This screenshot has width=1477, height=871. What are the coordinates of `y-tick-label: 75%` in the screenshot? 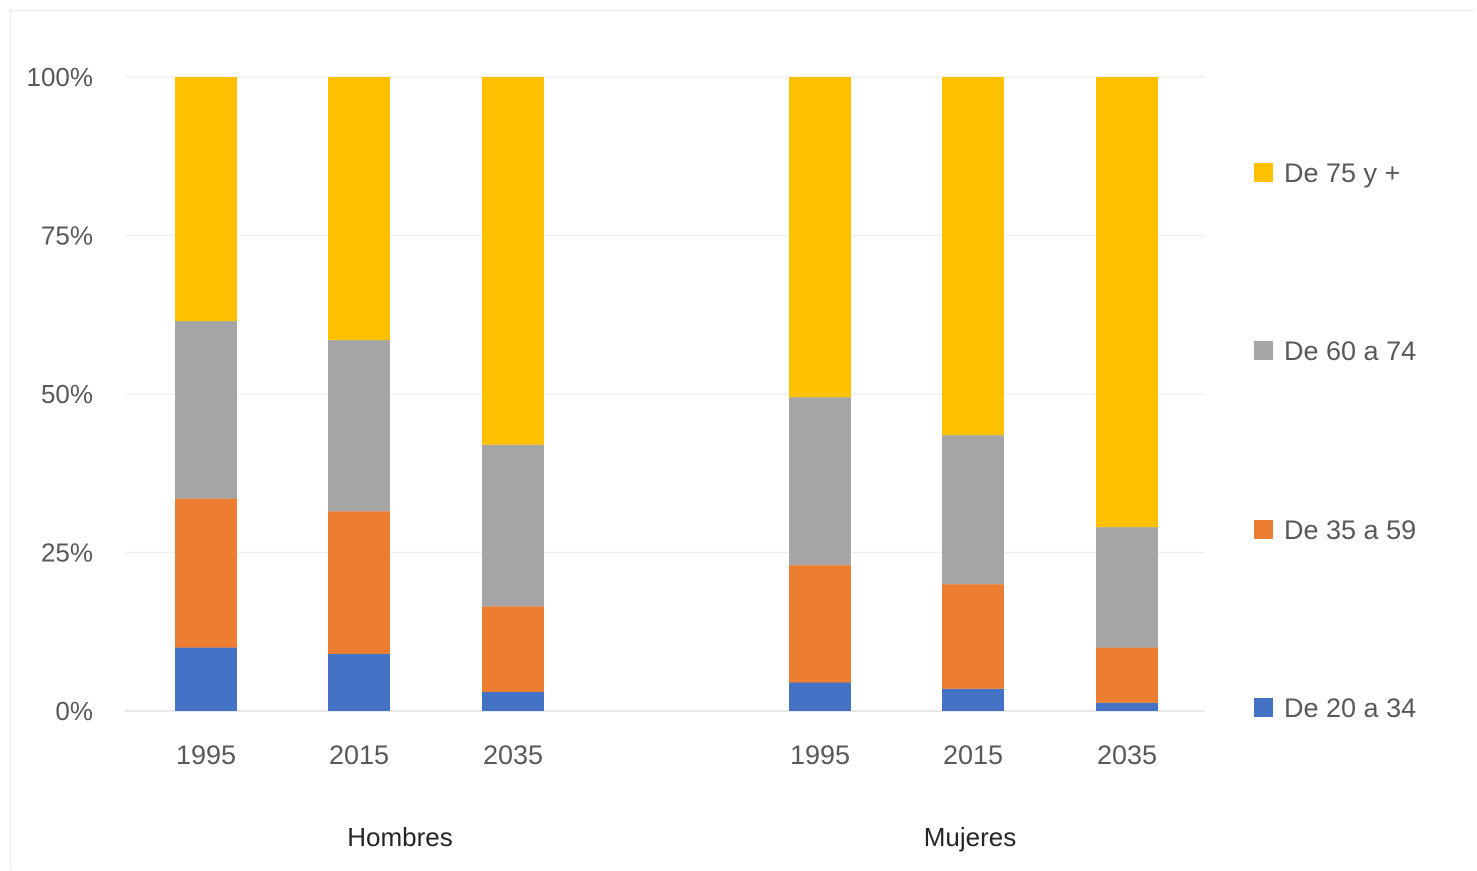 It's located at (67, 236).